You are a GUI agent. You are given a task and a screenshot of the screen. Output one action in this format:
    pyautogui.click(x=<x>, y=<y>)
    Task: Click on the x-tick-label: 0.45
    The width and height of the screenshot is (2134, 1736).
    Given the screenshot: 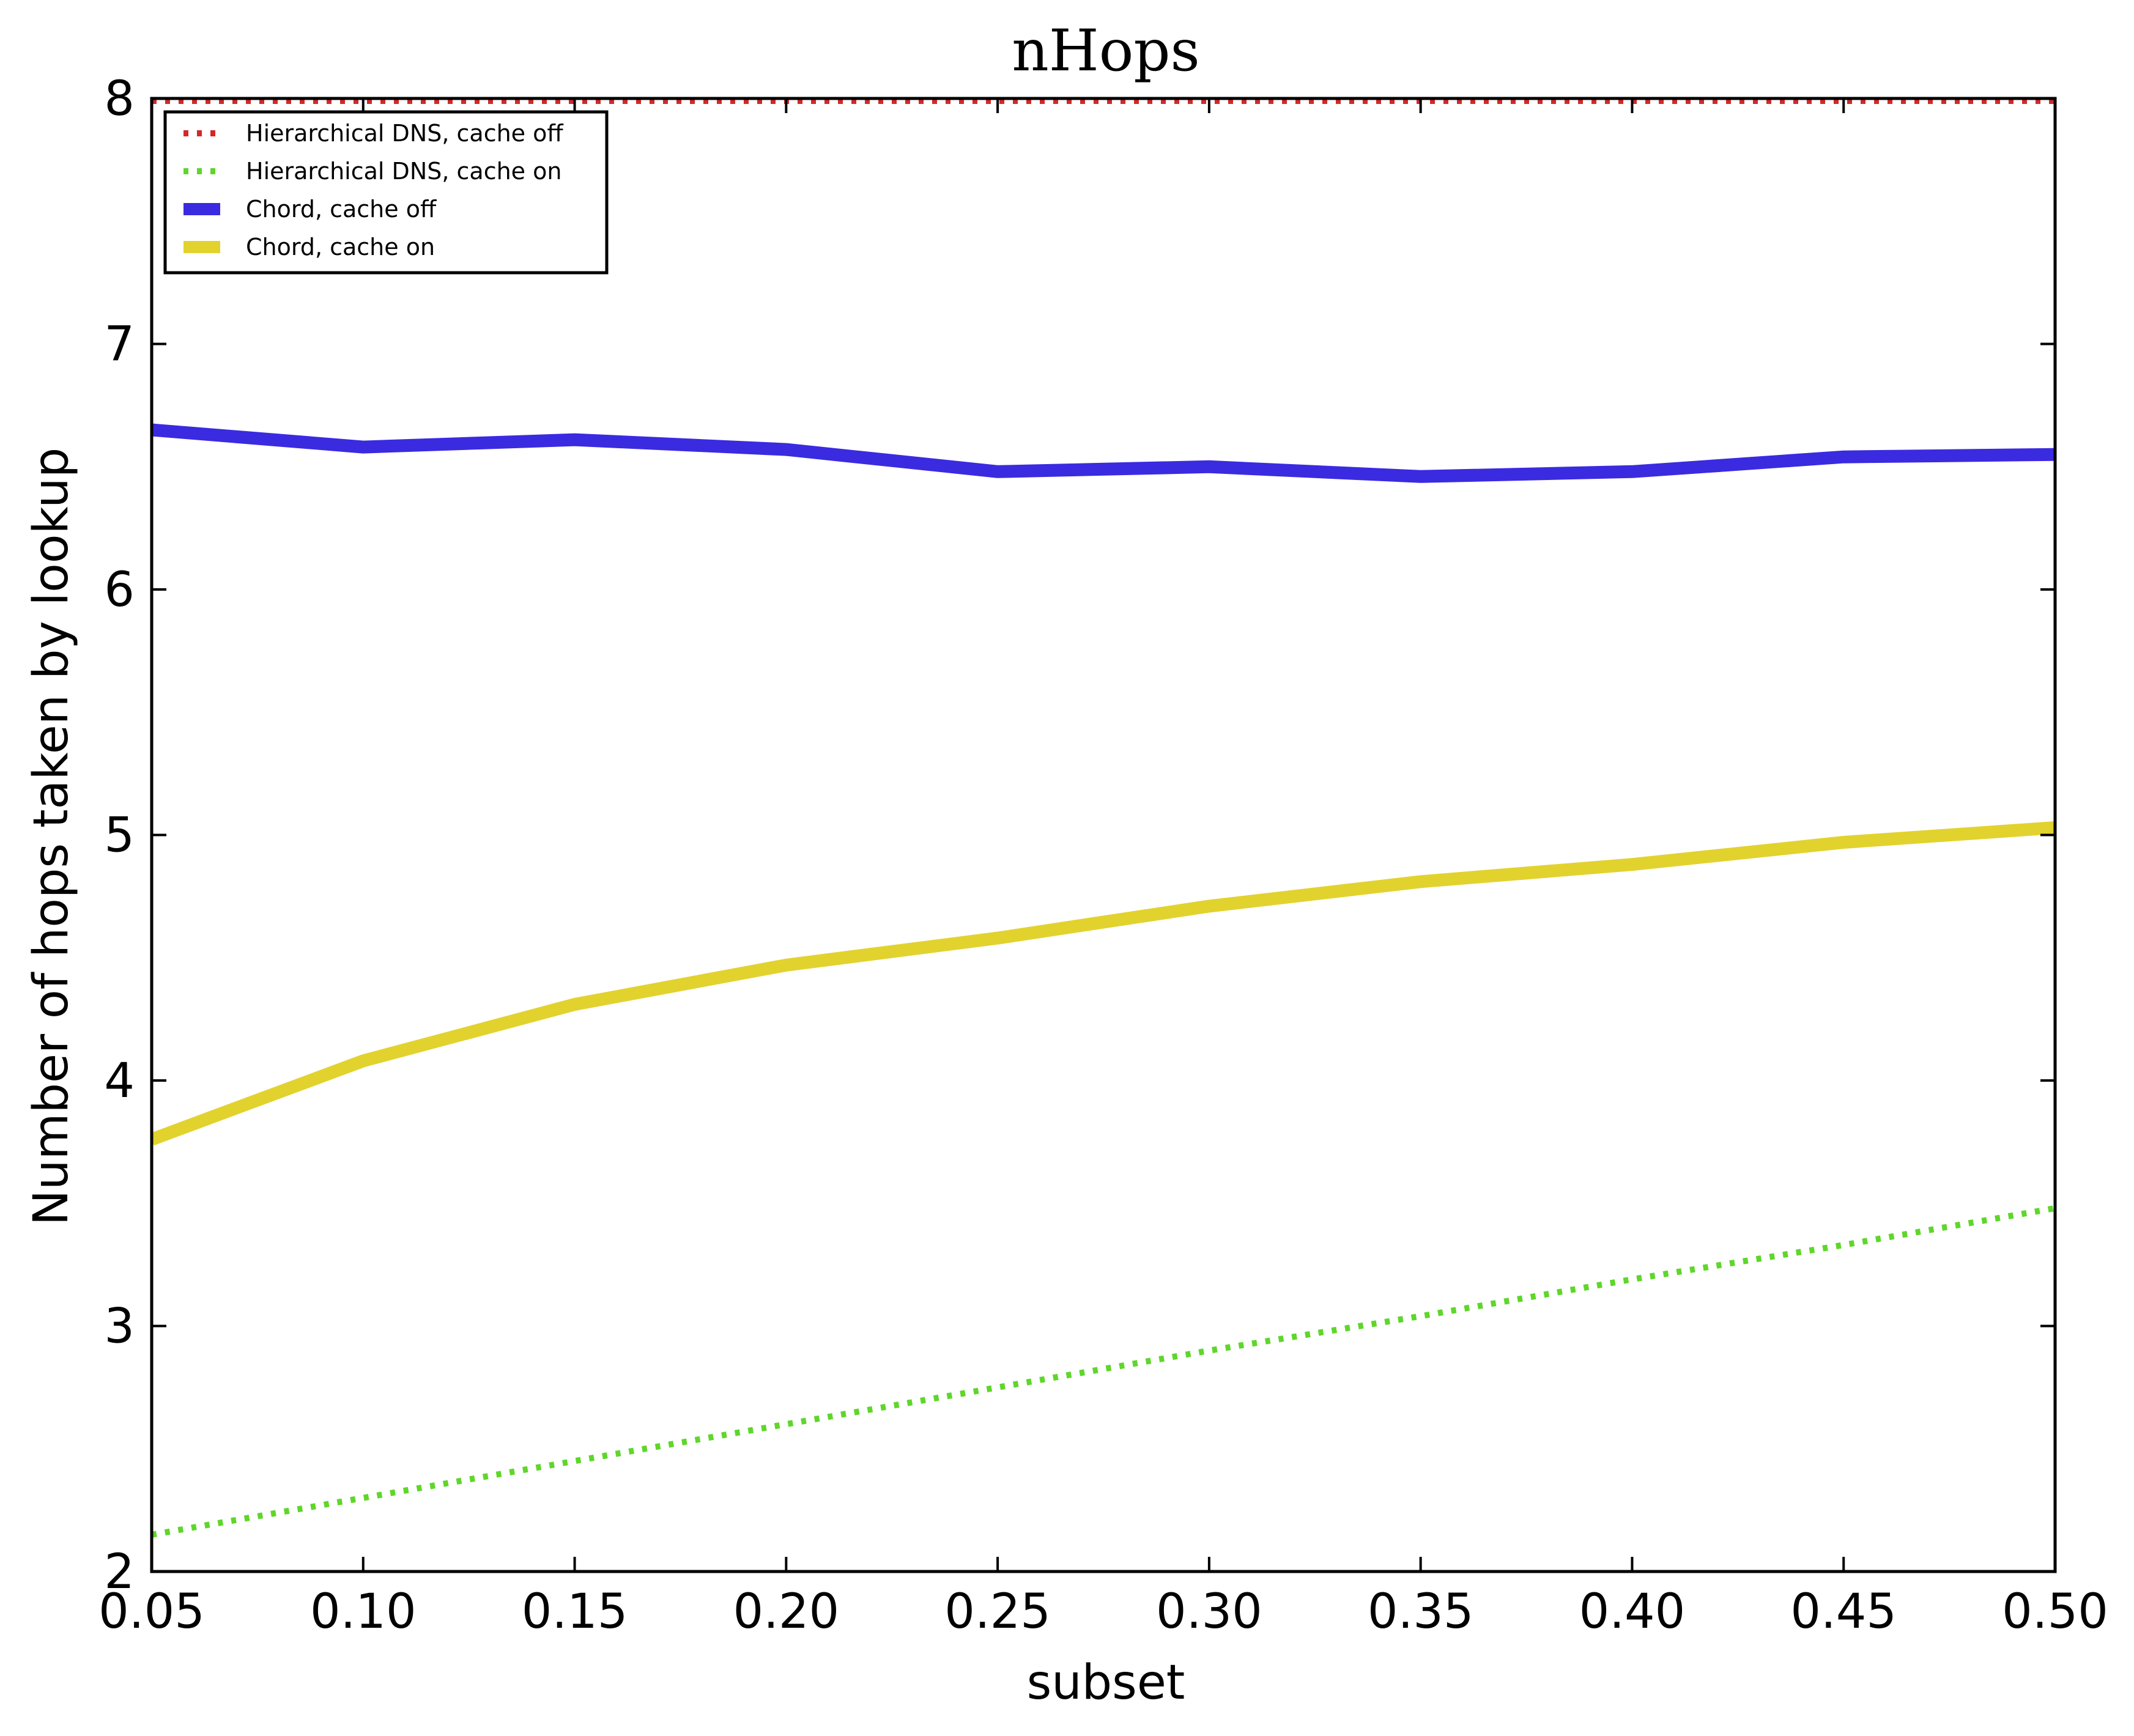 What is the action you would take?
    pyautogui.click(x=1844, y=1611)
    